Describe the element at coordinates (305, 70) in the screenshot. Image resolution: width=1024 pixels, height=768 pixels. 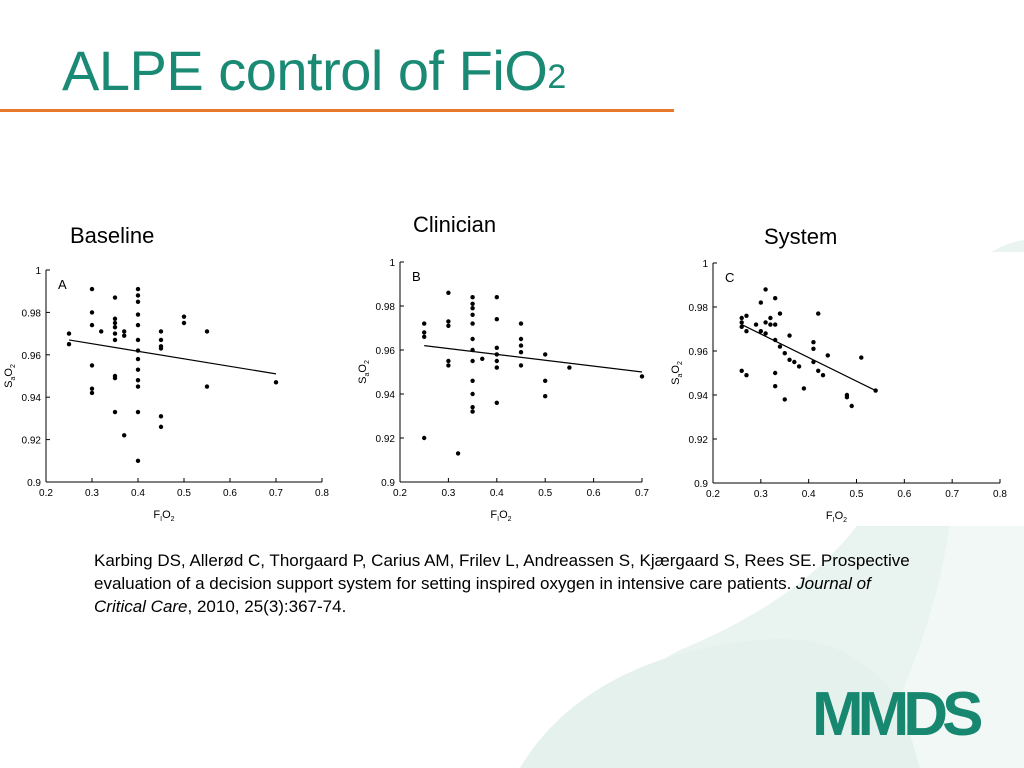
I see `title-main: ALPE control of FiO` at that location.